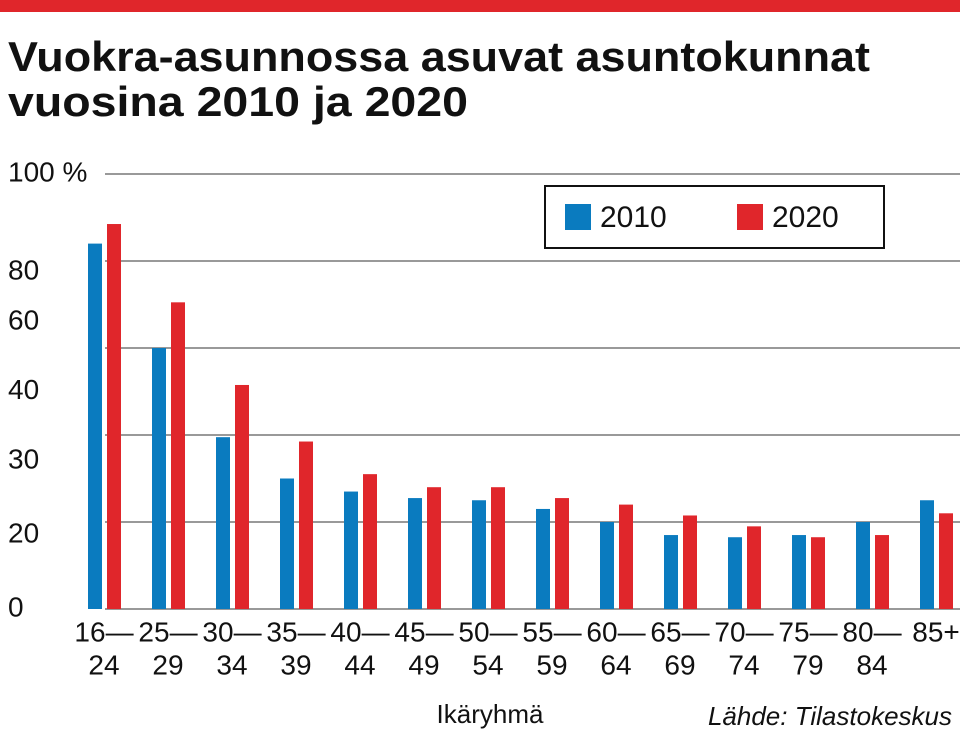  Describe the element at coordinates (615, 631) in the screenshot. I see `x-tick-label: 60—` at that location.